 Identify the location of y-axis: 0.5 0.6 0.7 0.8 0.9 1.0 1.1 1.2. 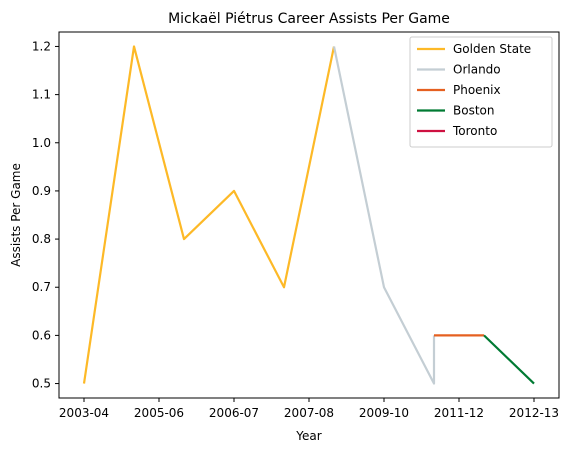
(45, 215).